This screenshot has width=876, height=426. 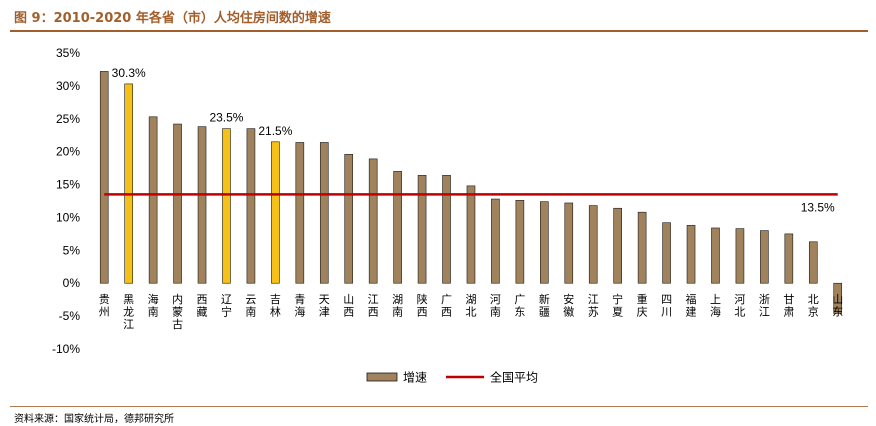 What do you see at coordinates (66, 349) in the screenshot?
I see `y-tick-label: -10%` at bounding box center [66, 349].